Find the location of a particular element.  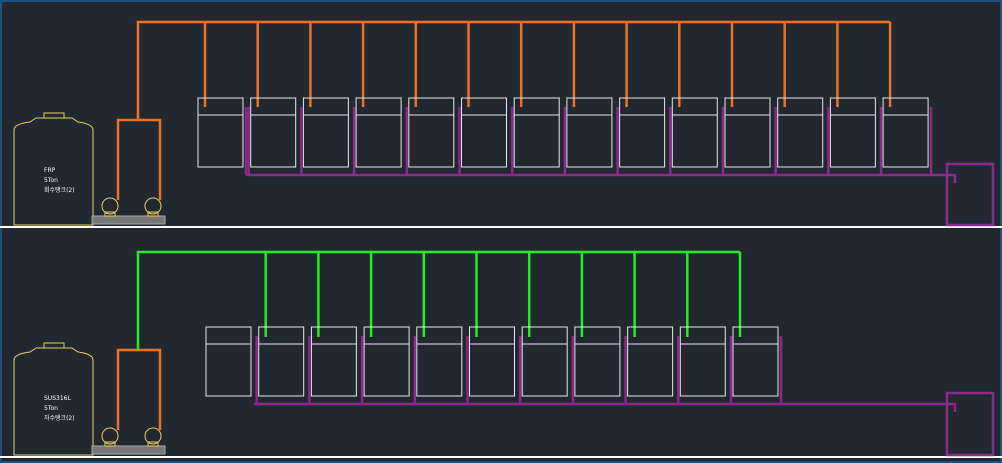

tank-material: FRP is located at coordinates (50, 170).